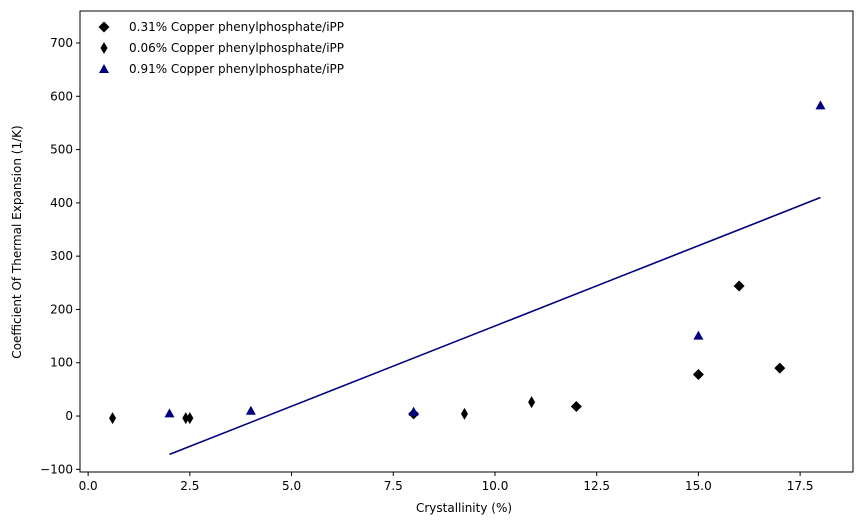 This screenshot has height=525, width=862. What do you see at coordinates (189, 486) in the screenshot?
I see `x-tick-label: 2.5` at bounding box center [189, 486].